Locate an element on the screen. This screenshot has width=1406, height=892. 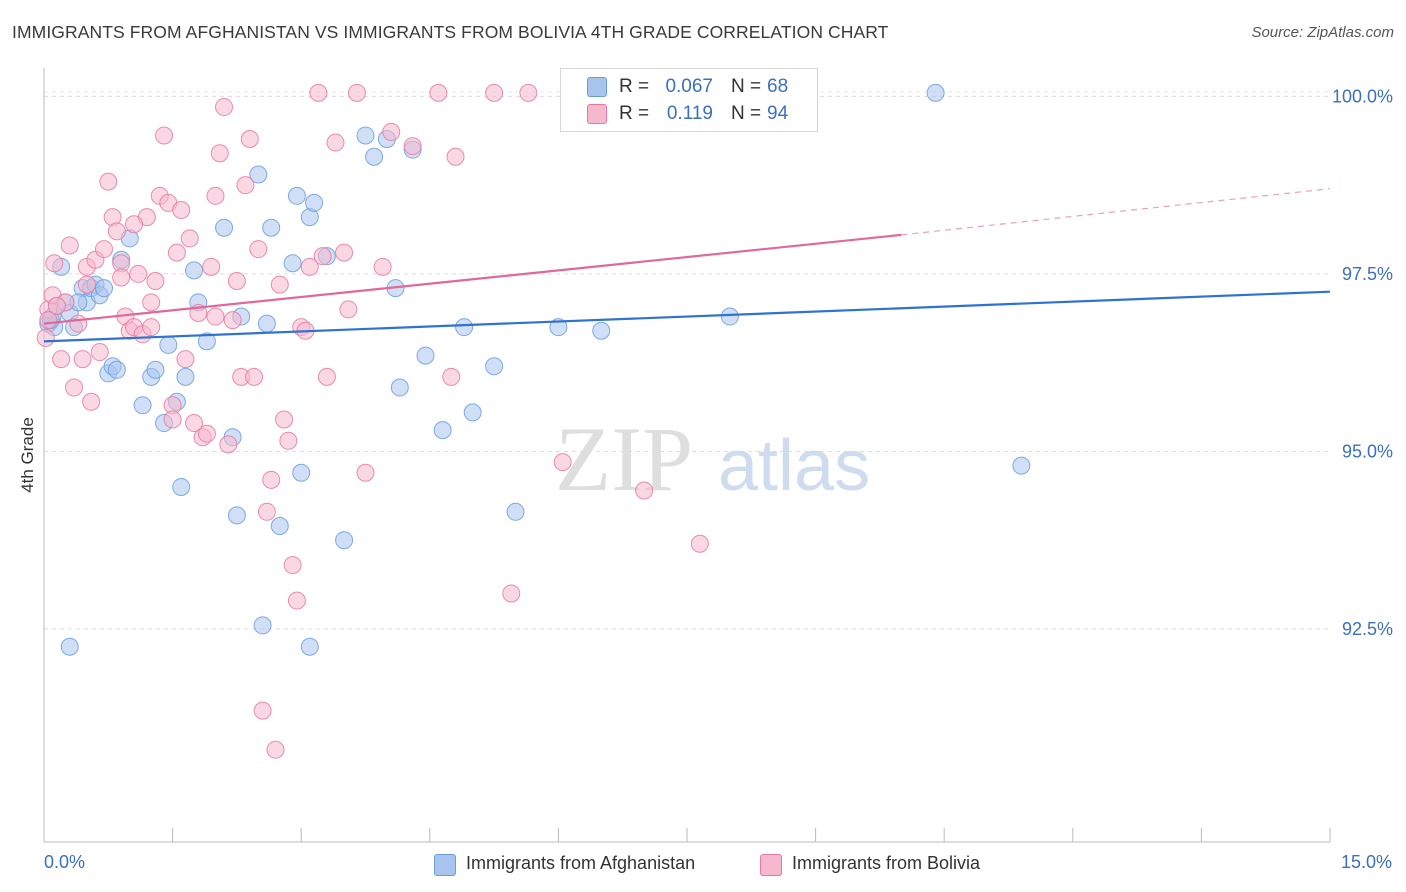
y-tick-label: 100.0% is located at coordinates (1362, 96).